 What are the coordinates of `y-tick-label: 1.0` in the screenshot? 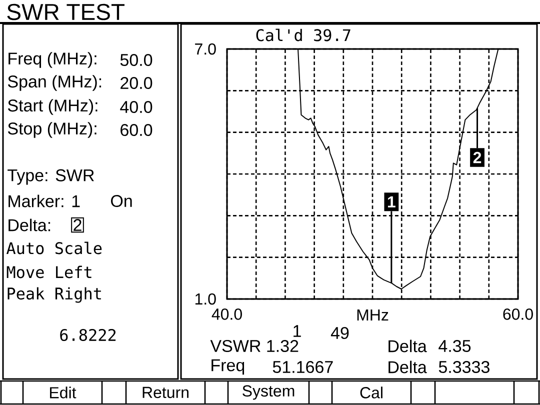 It's located at (205, 299).